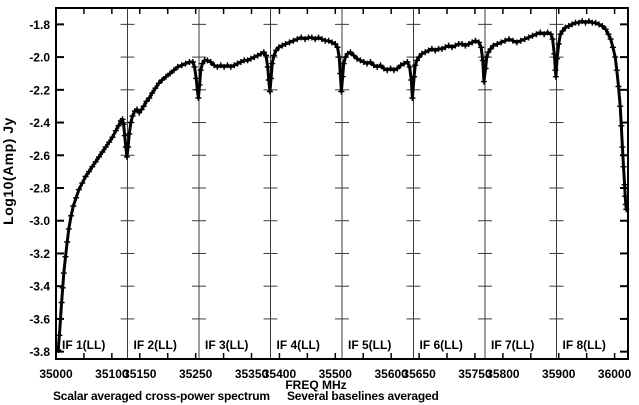  Describe the element at coordinates (196, 374) in the screenshot. I see `x-tick-label: 35250` at that location.